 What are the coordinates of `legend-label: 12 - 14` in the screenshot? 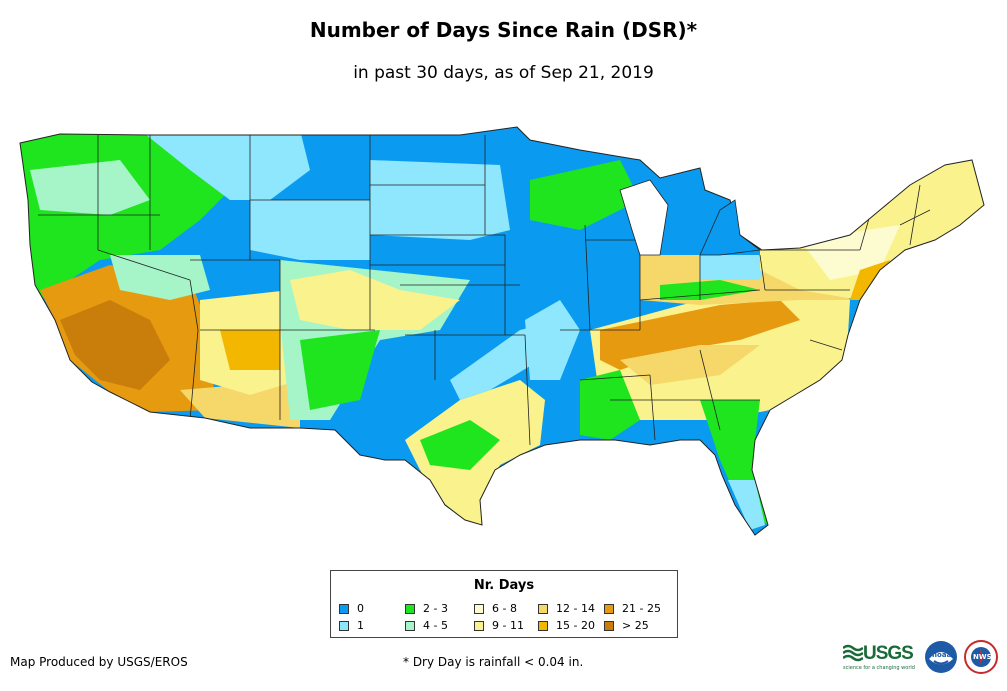 It's located at (575, 608).